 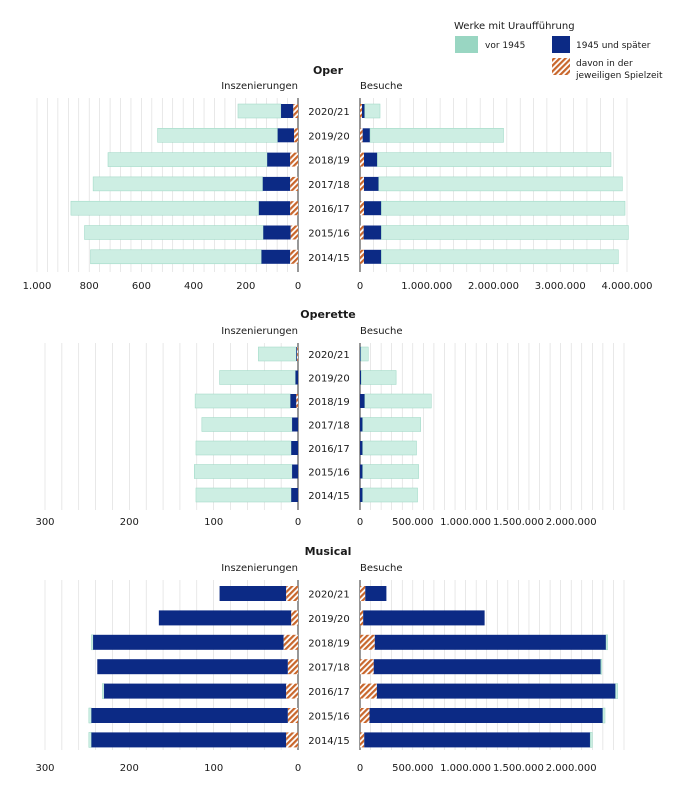 I want to click on legend-swatch-1945-und-spaeter, so click(x=561, y=44).